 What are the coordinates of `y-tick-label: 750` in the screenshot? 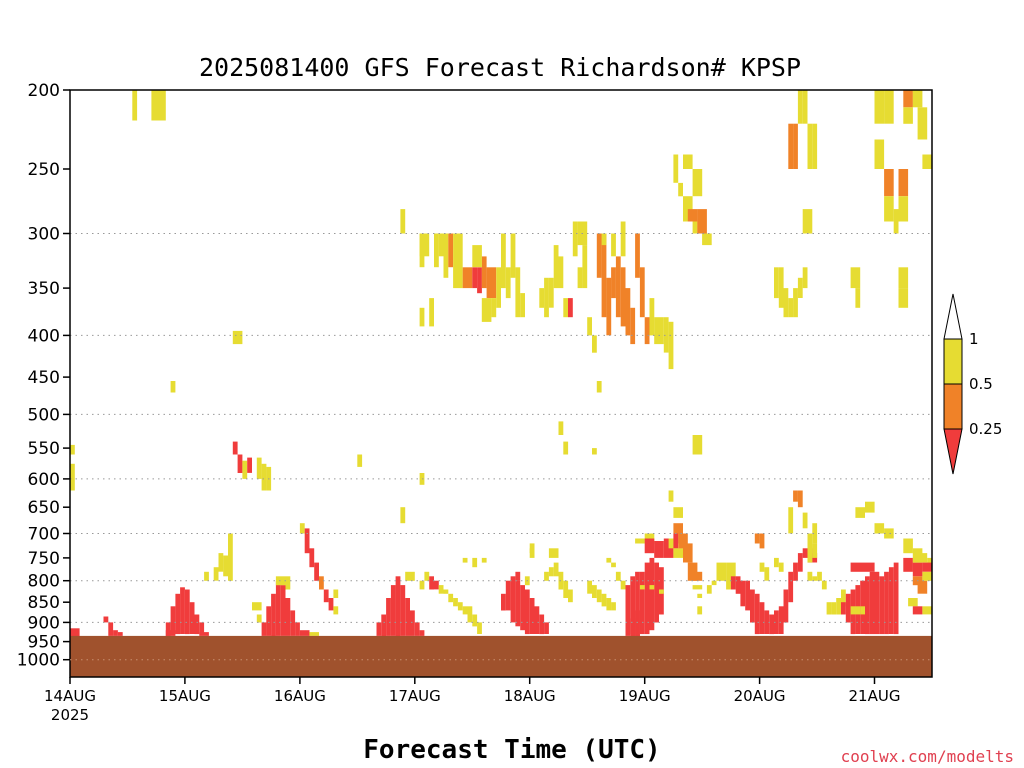 It's located at (44, 559).